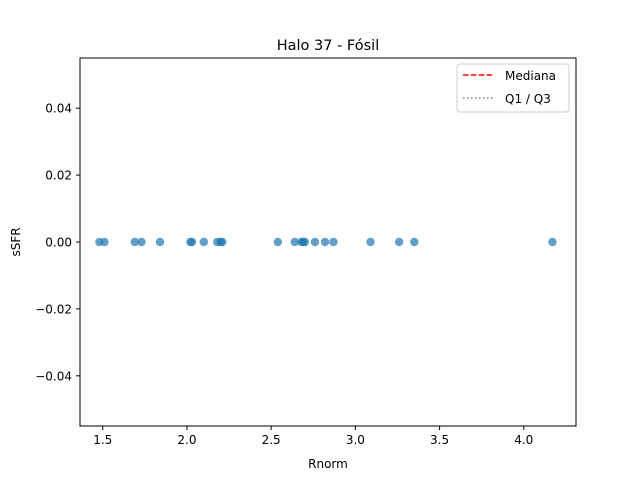 The width and height of the screenshot is (640, 480). I want to click on y-axis: −0.04 −0.02 0.00 0.02 0.04, so click(57, 242).